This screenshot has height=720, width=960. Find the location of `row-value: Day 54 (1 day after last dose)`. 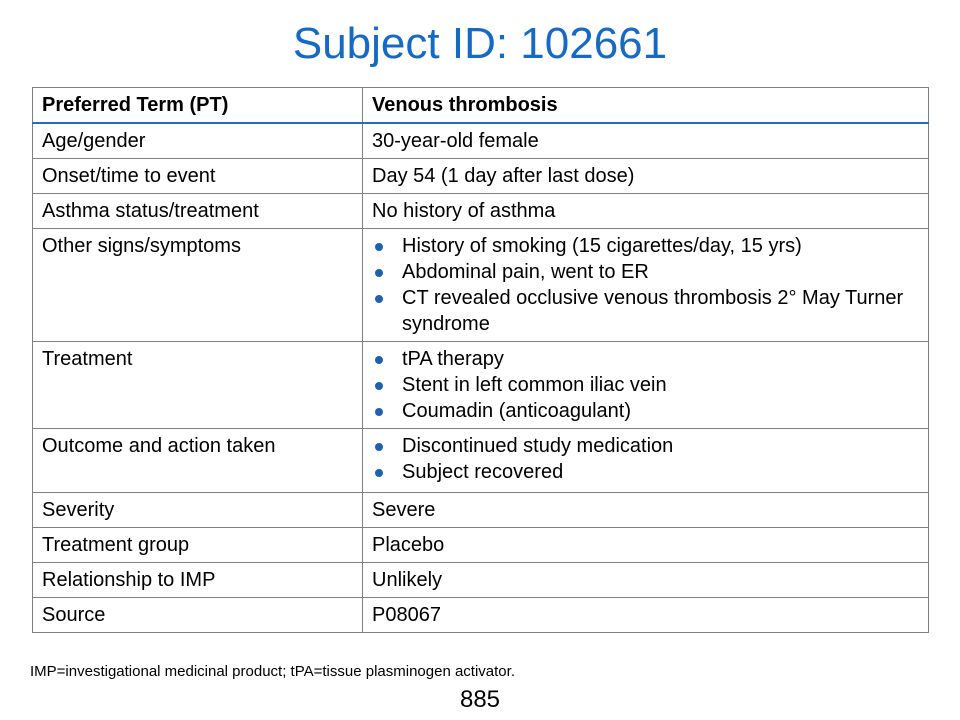

row-value: Day 54 (1 day after last dose) is located at coordinates (645, 176).